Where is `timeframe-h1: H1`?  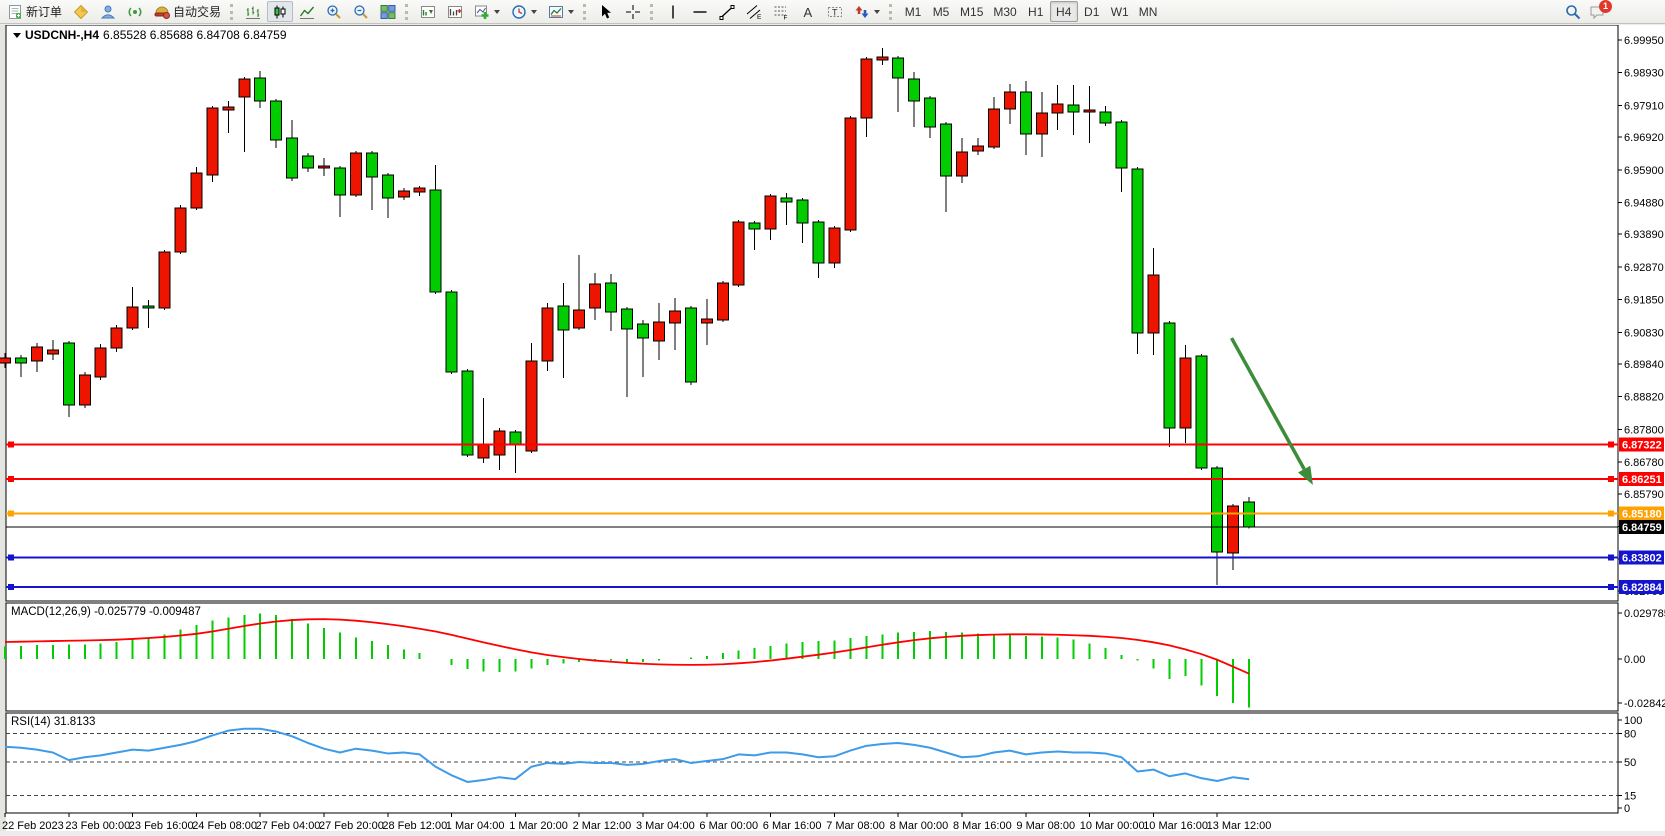
timeframe-h1: H1 is located at coordinates (1036, 11).